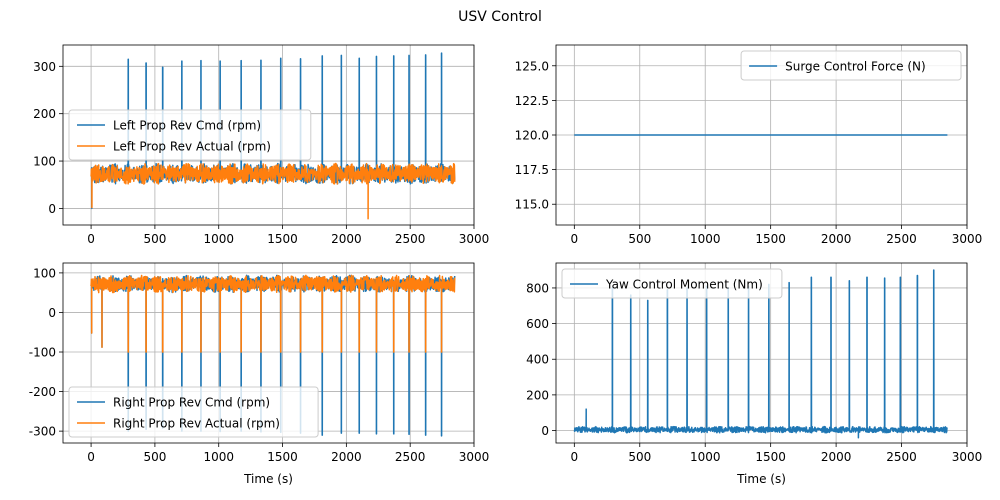 Image resolution: width=1000 pixels, height=500 pixels. Describe the element at coordinates (44, 67) in the screenshot. I see `y-tick-label: 300` at that location.